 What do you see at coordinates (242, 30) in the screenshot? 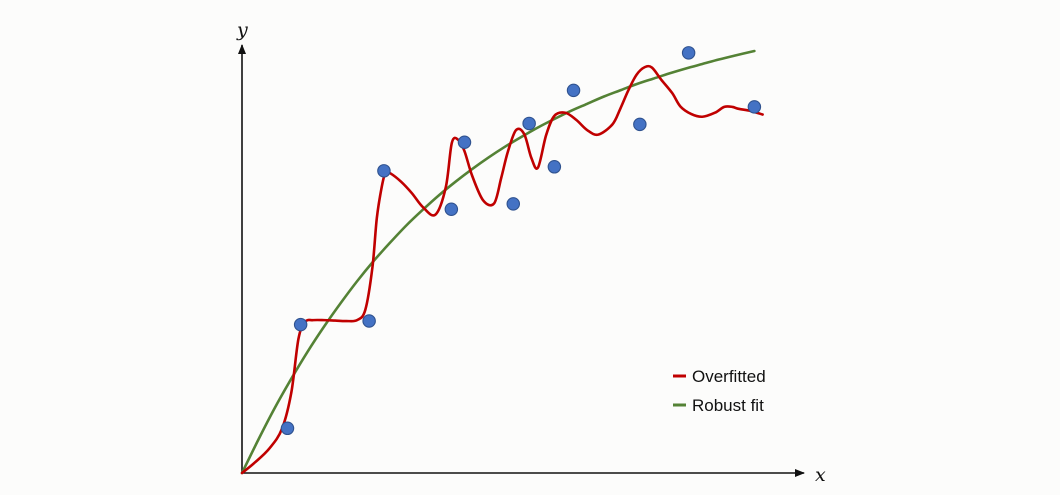
I see `y-axis-label: y` at bounding box center [242, 30].